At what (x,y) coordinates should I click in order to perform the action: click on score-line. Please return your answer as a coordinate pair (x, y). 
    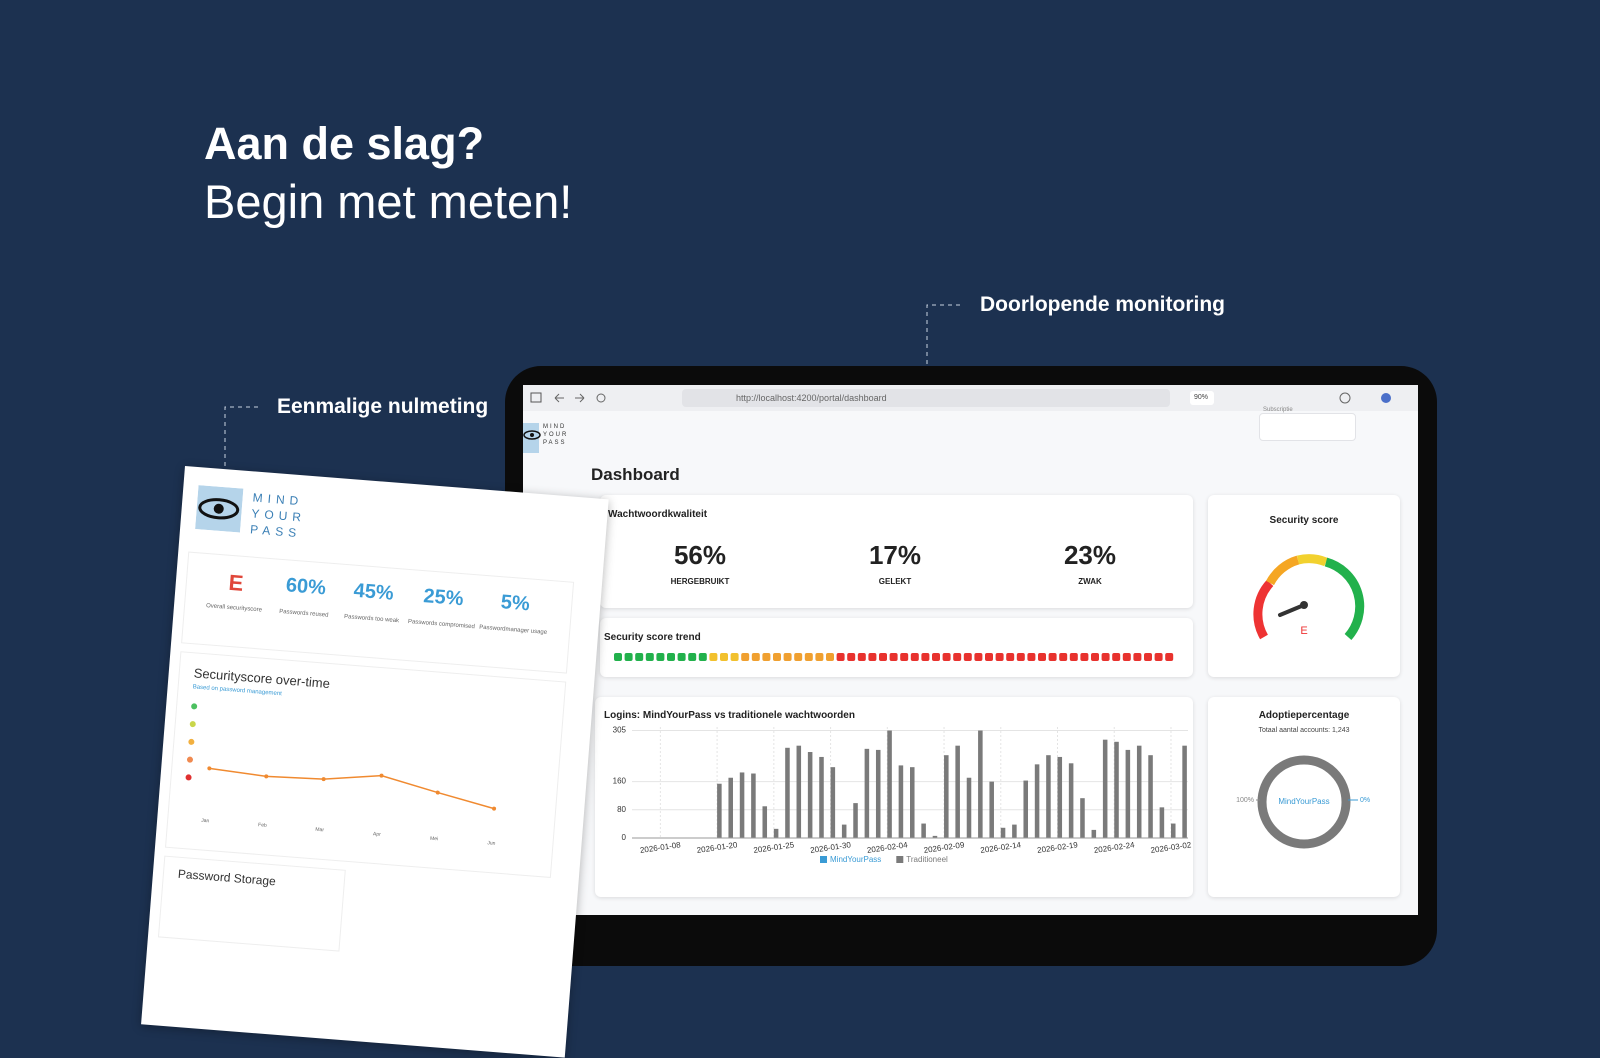
    Looking at the image, I should click on (352, 788).